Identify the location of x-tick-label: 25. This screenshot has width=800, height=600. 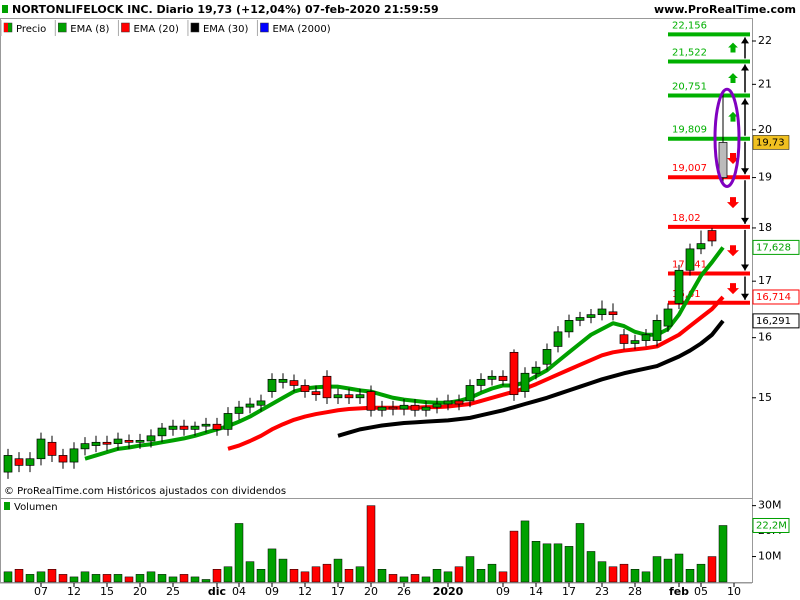
(173, 591).